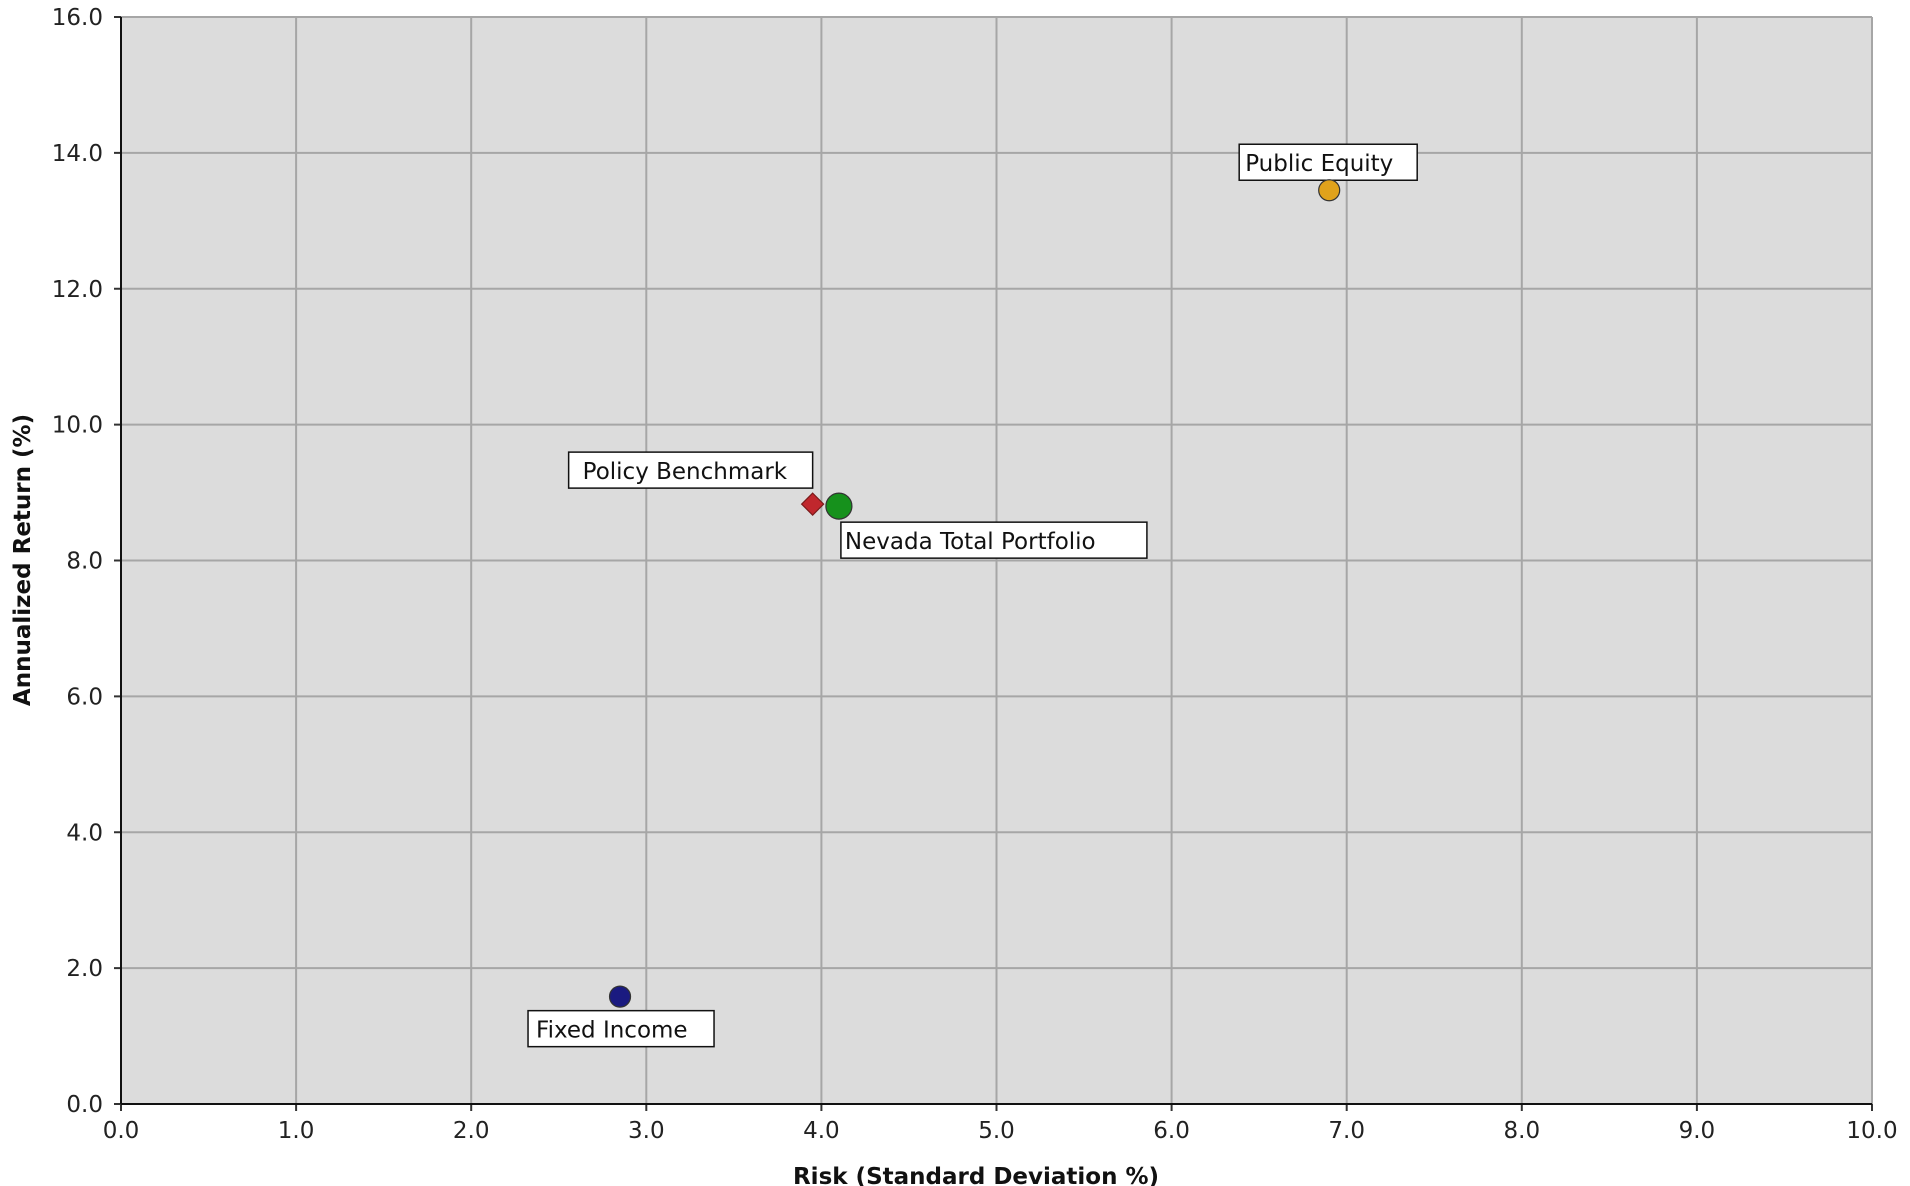 This screenshot has height=1186, width=1910. What do you see at coordinates (77, 18) in the screenshot?
I see `y-tick-label: 16.0` at bounding box center [77, 18].